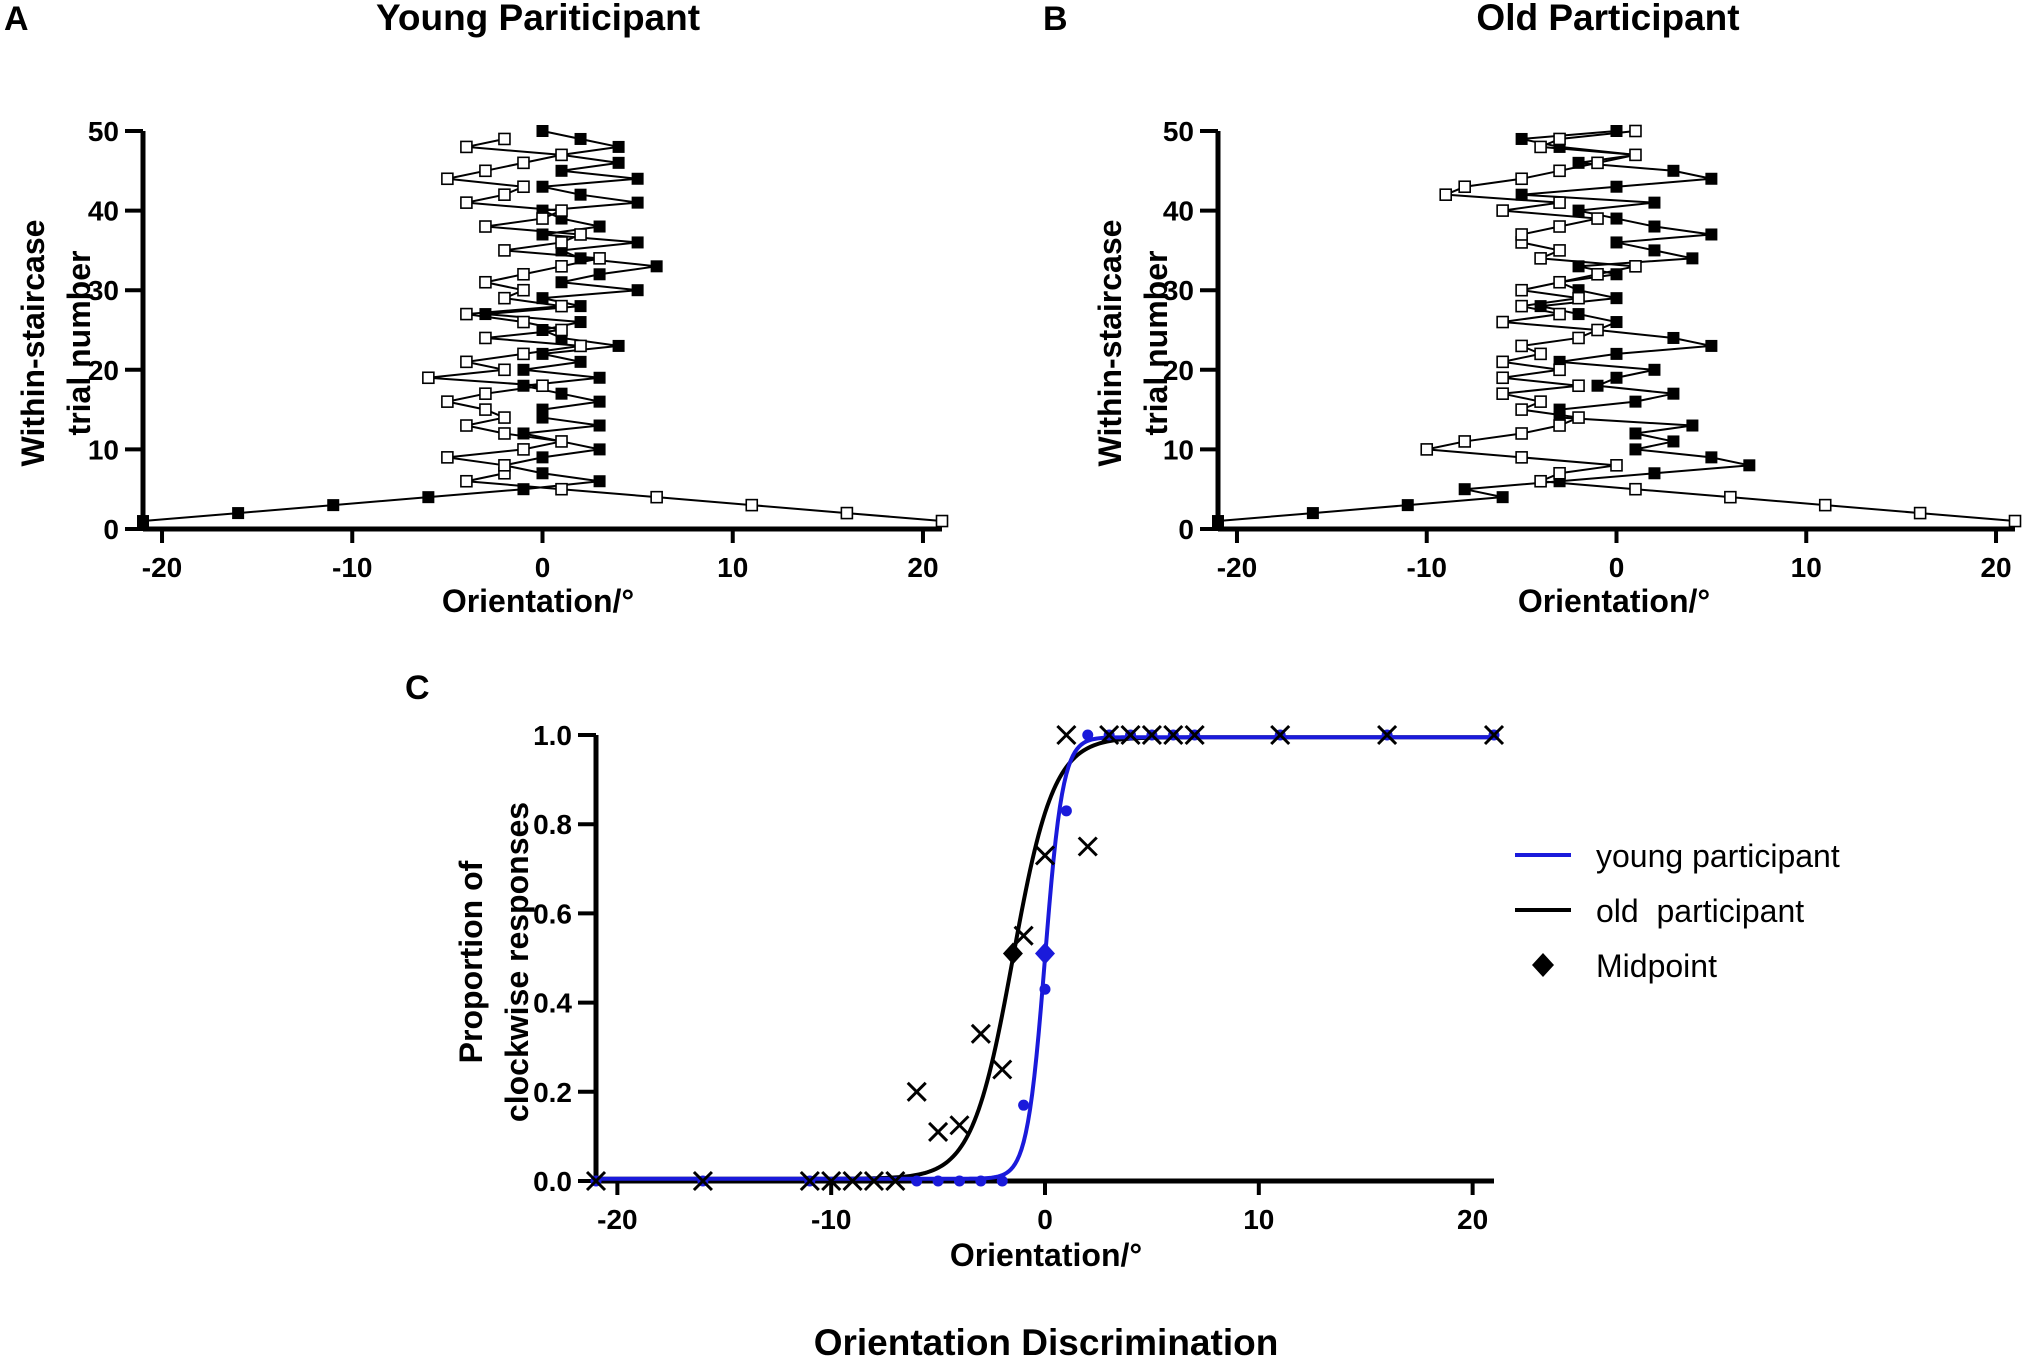 This screenshot has width=2027, height=1359. What do you see at coordinates (1718, 856) in the screenshot?
I see `legend-young-label: young participant` at bounding box center [1718, 856].